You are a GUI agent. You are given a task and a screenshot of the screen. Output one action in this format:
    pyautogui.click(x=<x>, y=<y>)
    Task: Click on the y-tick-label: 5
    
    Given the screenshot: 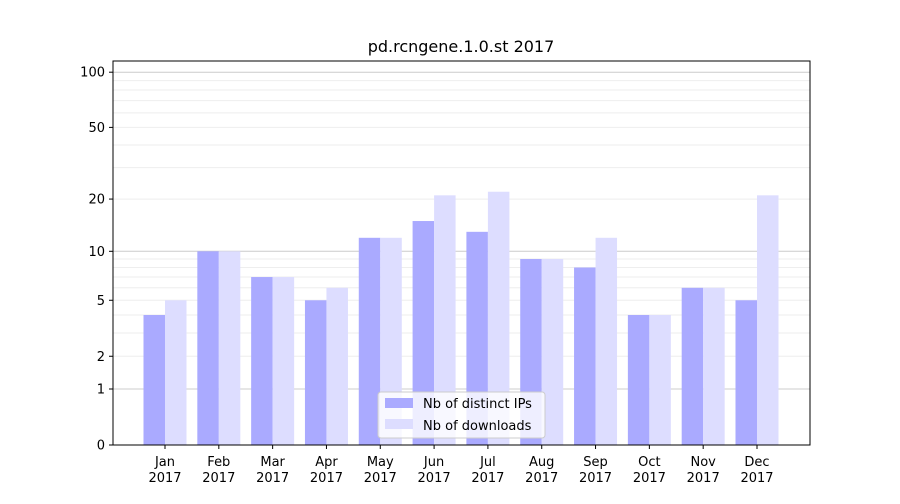 What is the action you would take?
    pyautogui.click(x=101, y=301)
    